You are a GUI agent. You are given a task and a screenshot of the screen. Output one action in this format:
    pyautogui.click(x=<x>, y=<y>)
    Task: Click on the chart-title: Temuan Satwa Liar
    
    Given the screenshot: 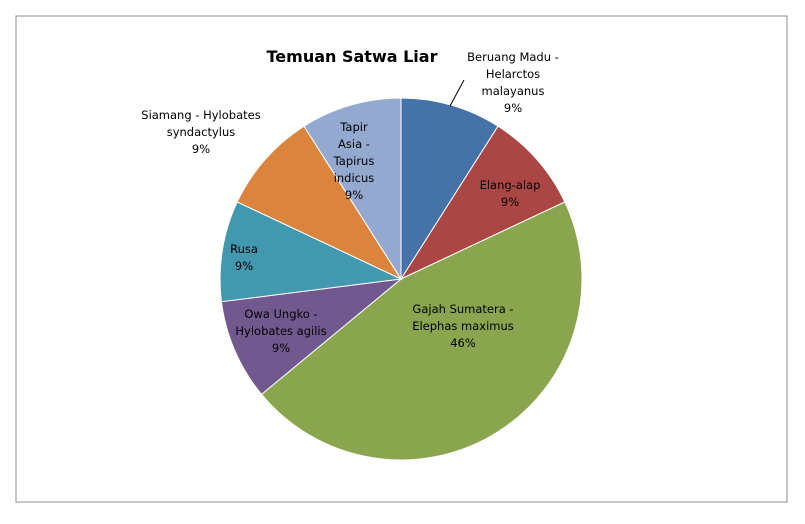 What is the action you would take?
    pyautogui.click(x=352, y=56)
    